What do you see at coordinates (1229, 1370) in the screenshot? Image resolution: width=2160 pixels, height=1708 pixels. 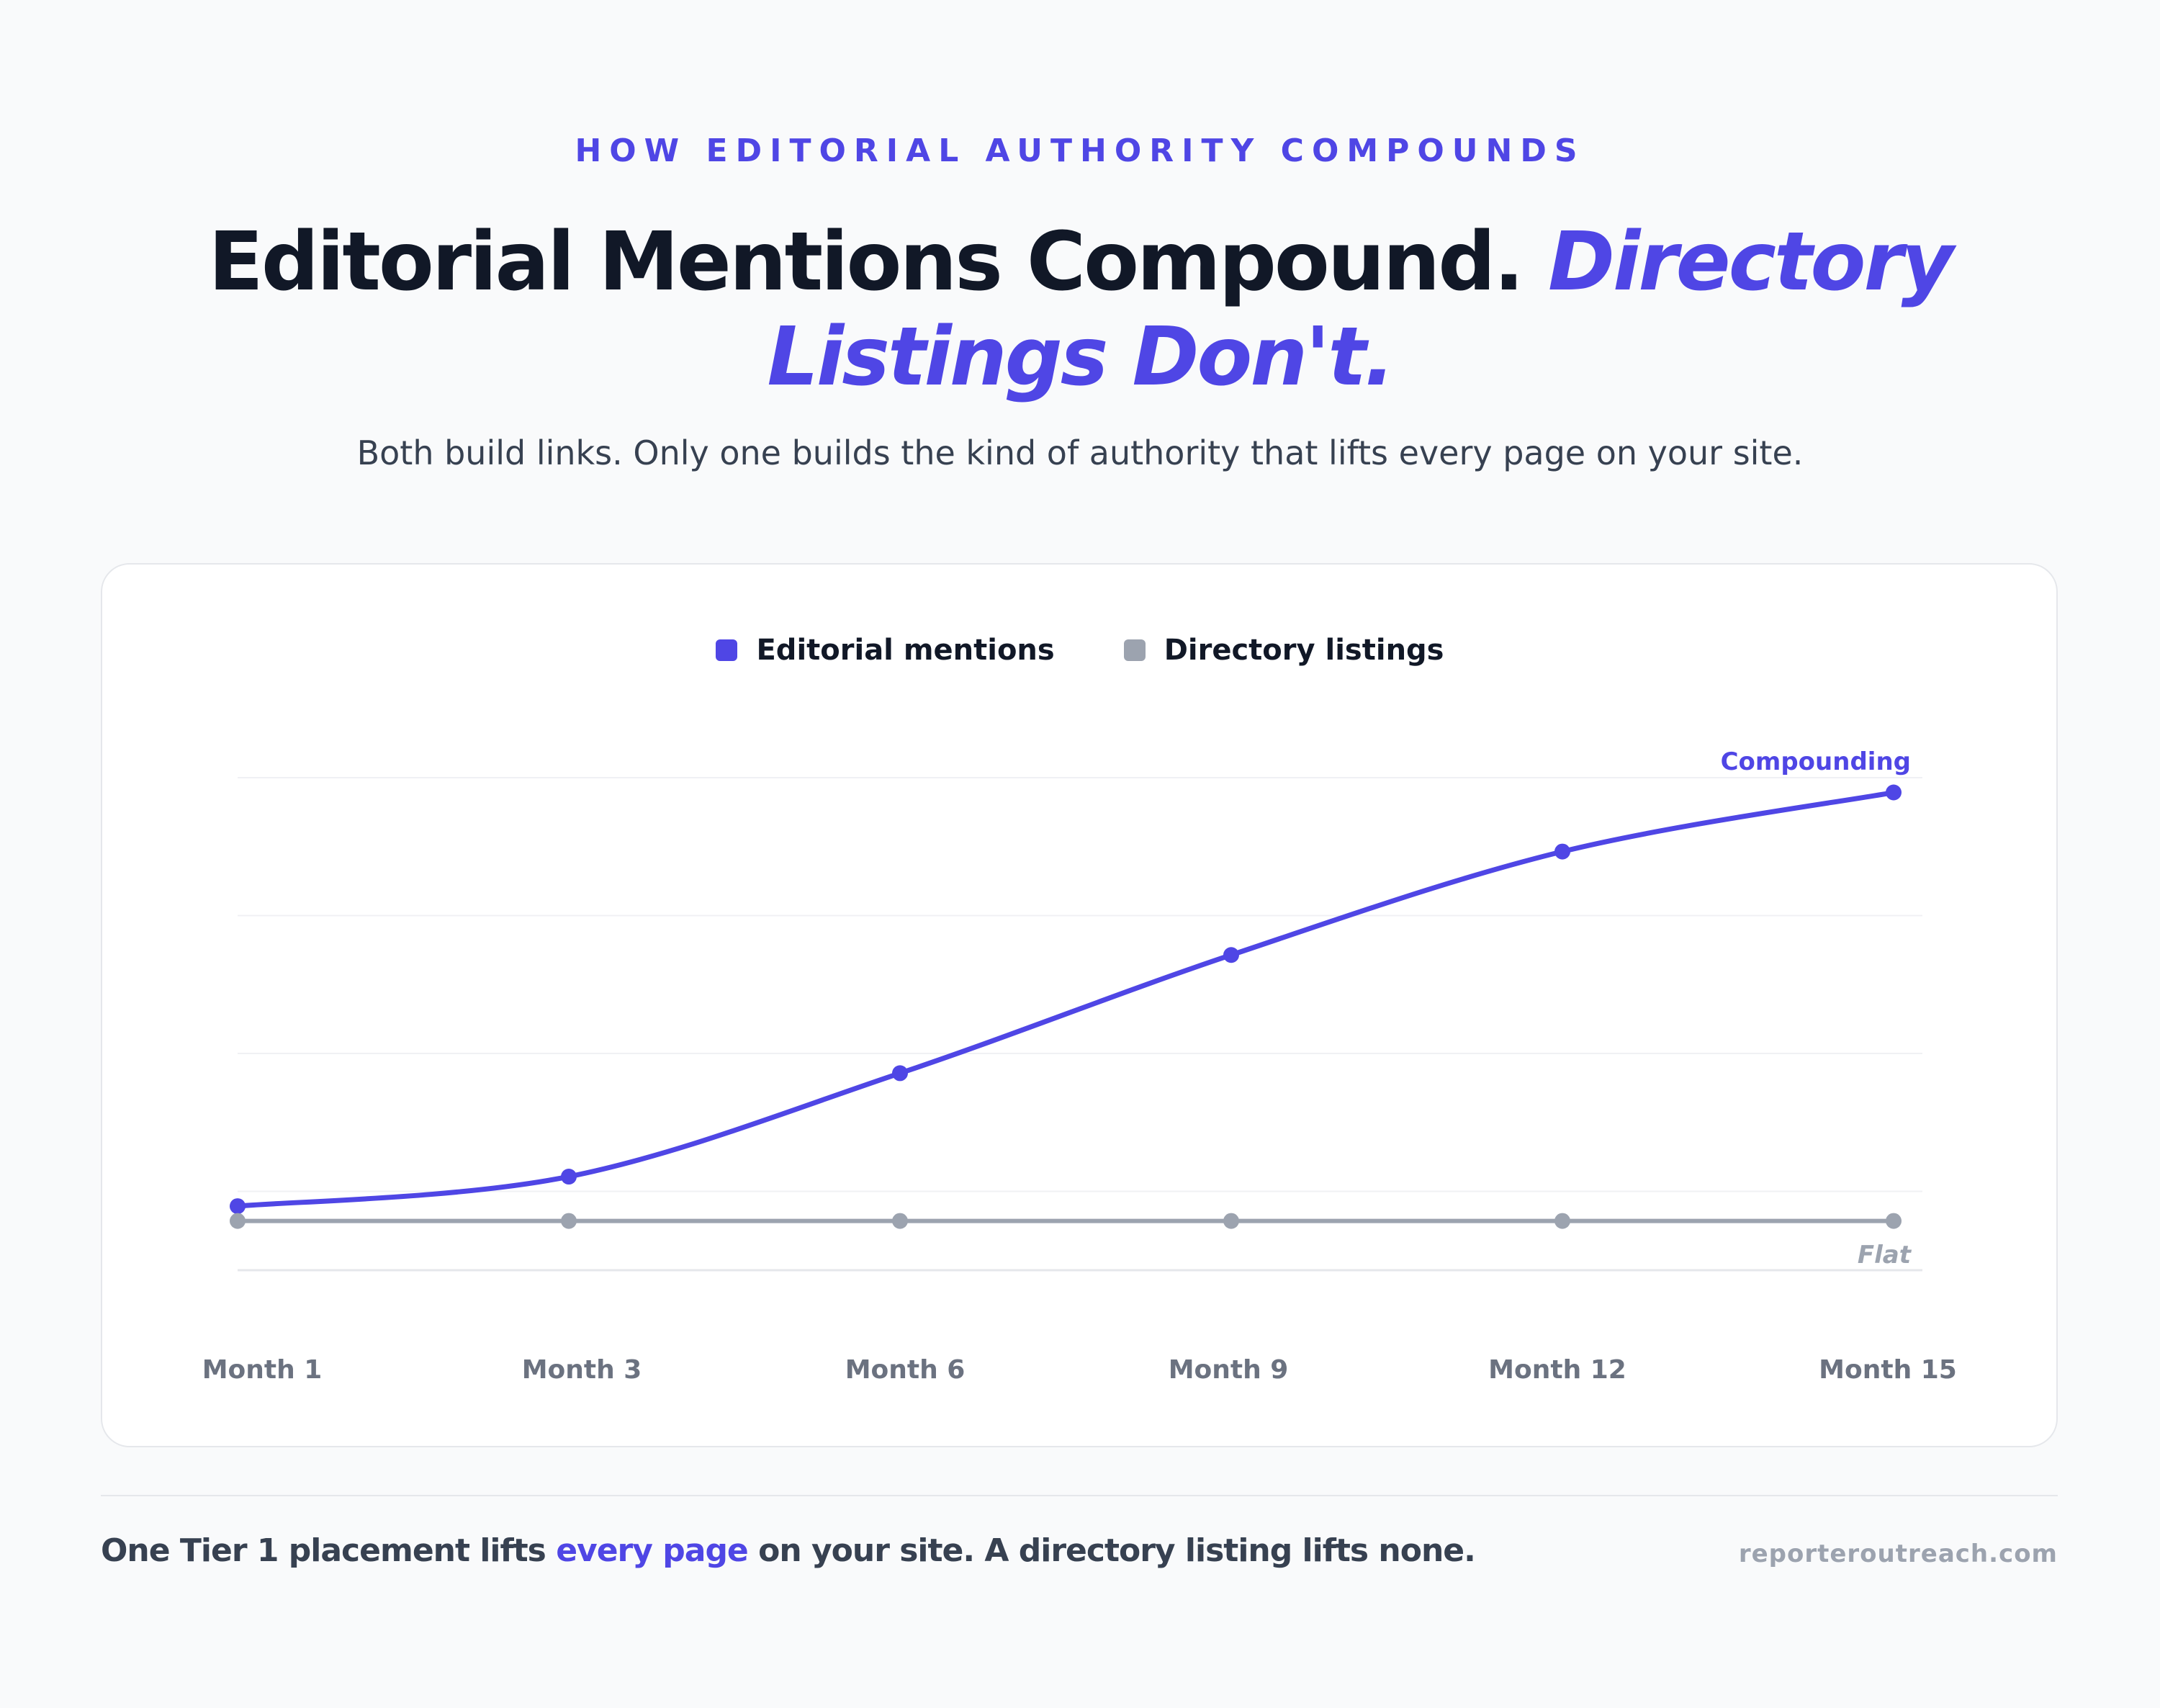 I see `x-tick-label: Month 9` at bounding box center [1229, 1370].